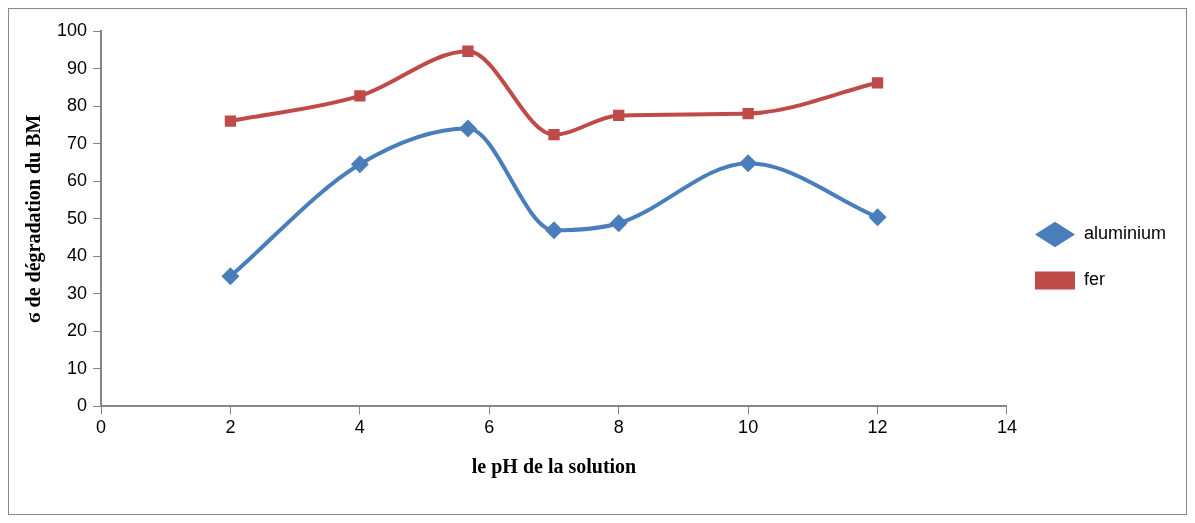  I want to click on x-tick-label: 8, so click(618, 427).